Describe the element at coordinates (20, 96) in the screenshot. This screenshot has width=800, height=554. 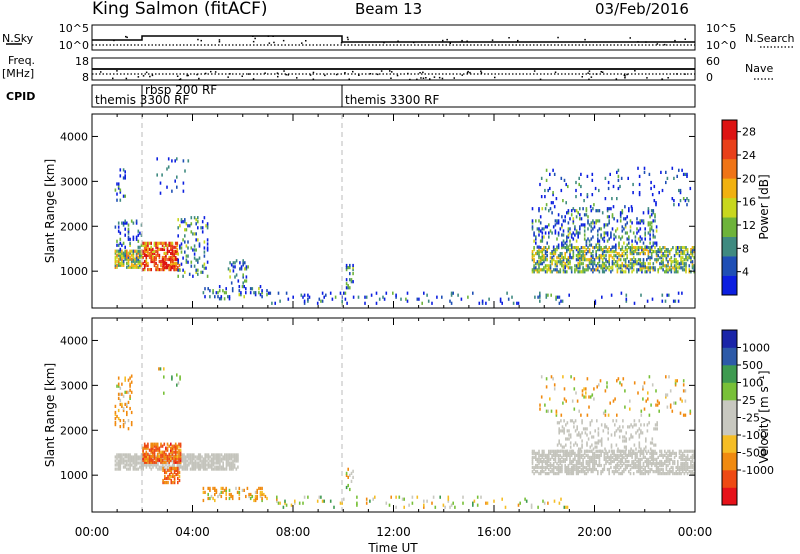
I see `cpid-label: CPID` at that location.